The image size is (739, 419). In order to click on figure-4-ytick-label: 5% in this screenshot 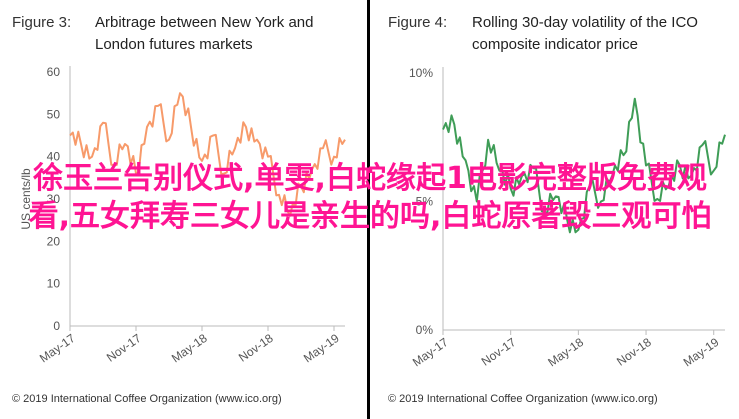, I will do `click(425, 202)`.